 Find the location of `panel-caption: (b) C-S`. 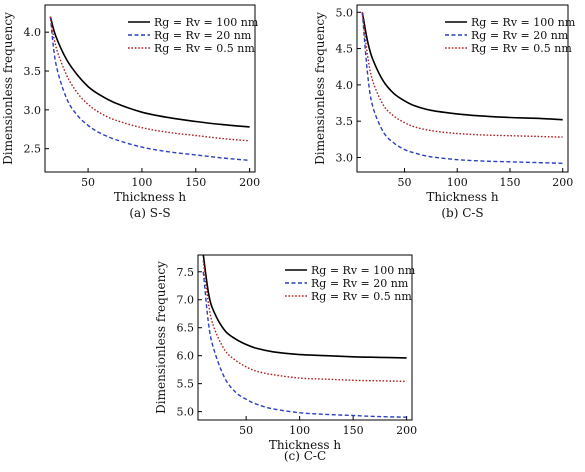

panel-caption: (b) C-S is located at coordinates (462, 213).